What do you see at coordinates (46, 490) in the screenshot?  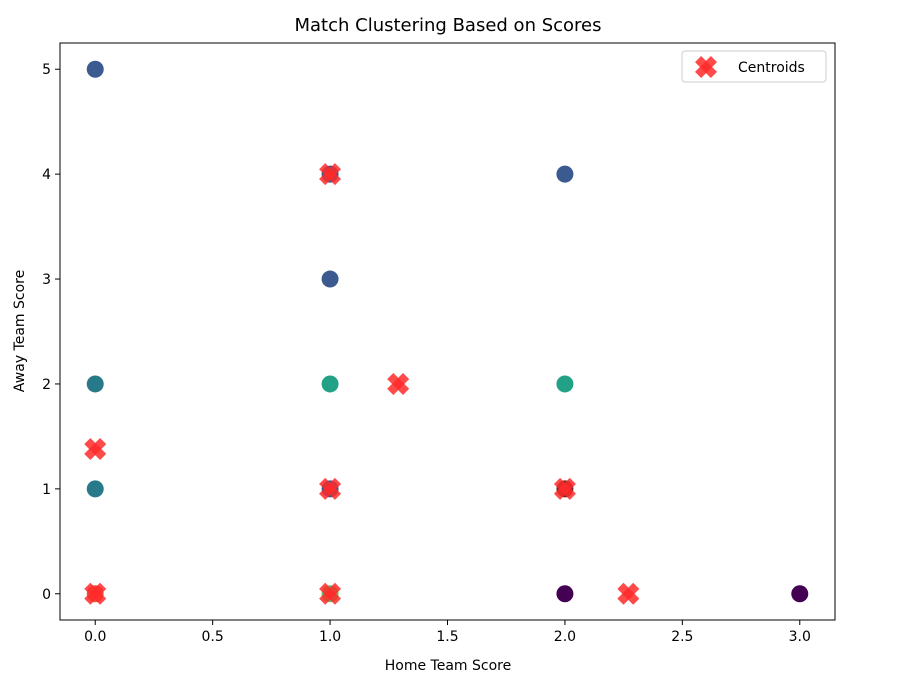 I see `y-tick-label: 1` at bounding box center [46, 490].